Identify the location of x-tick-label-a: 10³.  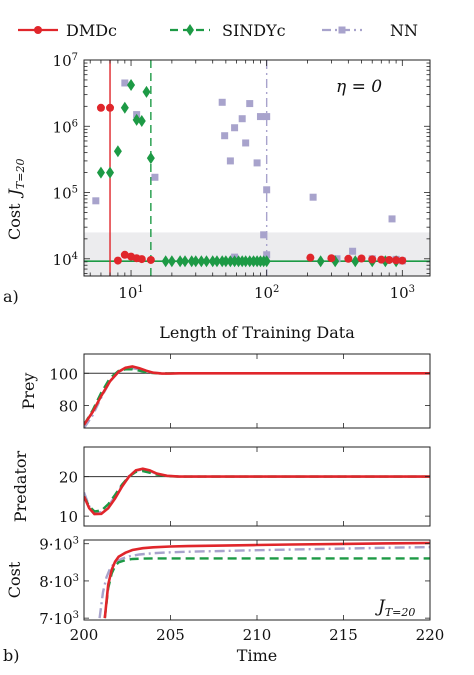
(402, 293).